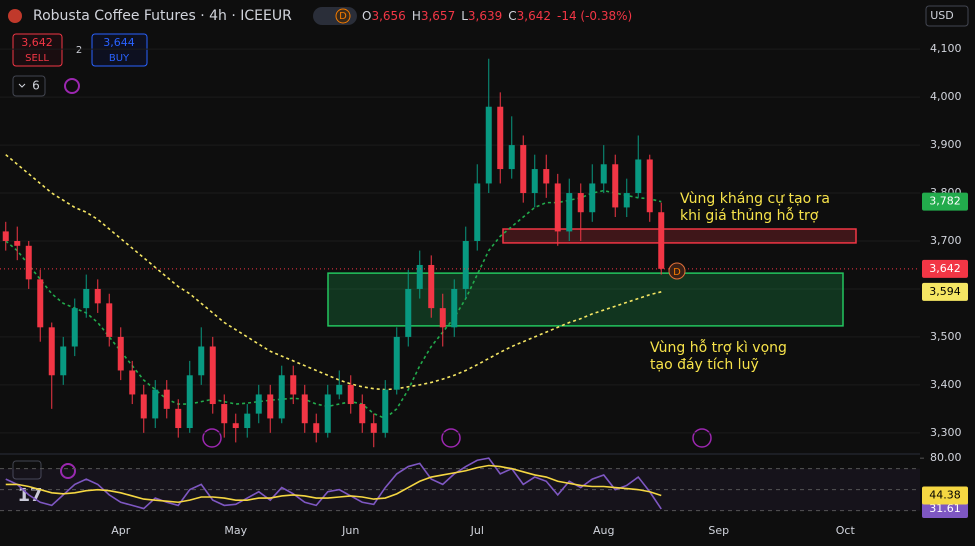 The height and width of the screenshot is (546, 975). Describe the element at coordinates (68, 471) in the screenshot. I see `rsi-icon` at that location.